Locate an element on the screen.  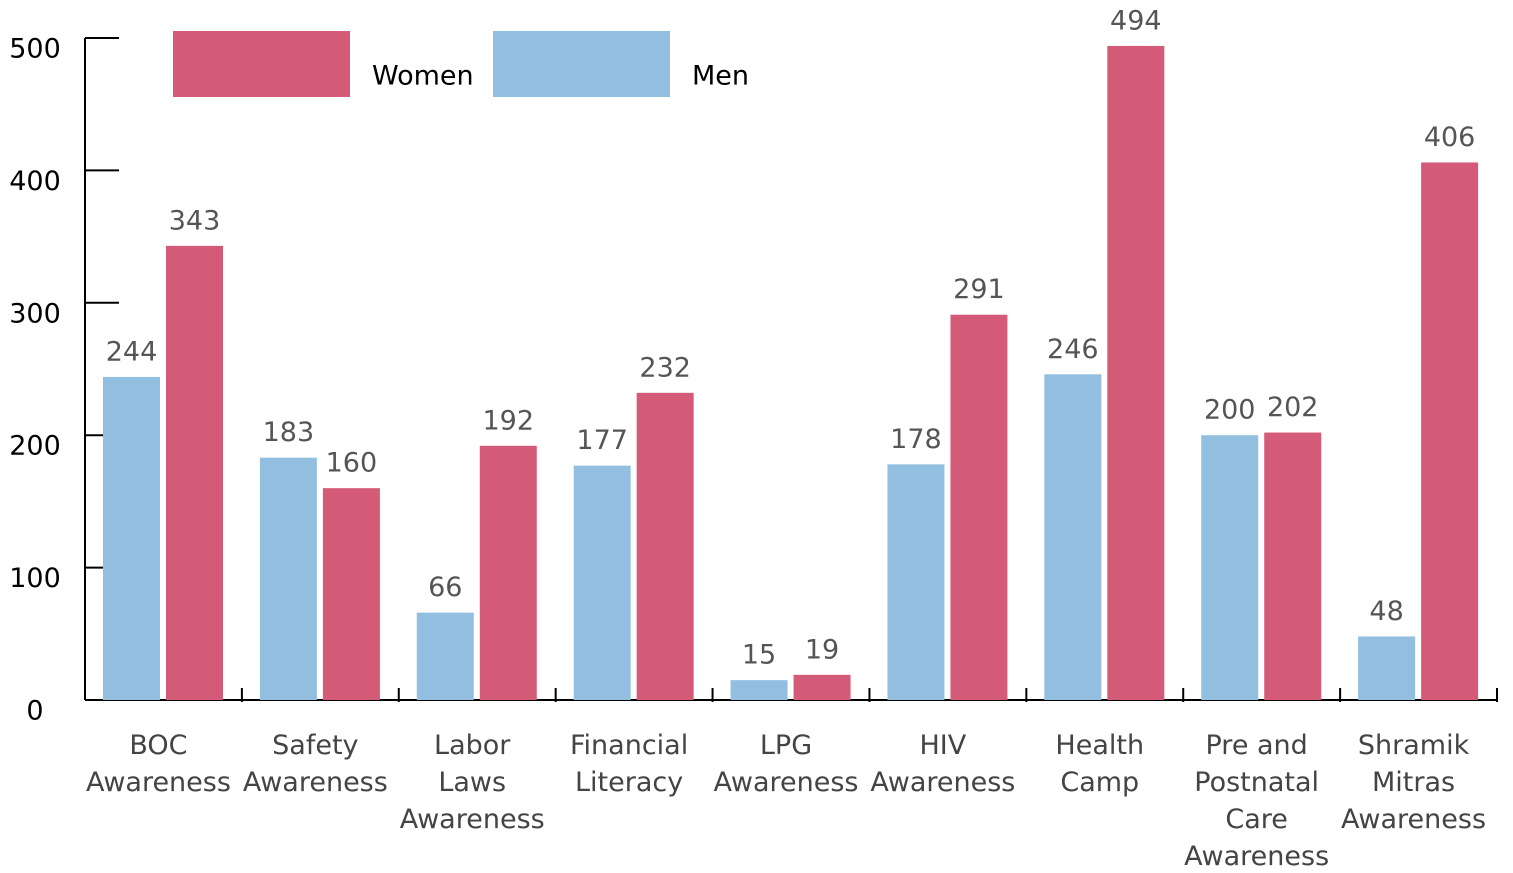
value-label: 202 is located at coordinates (1293, 407).